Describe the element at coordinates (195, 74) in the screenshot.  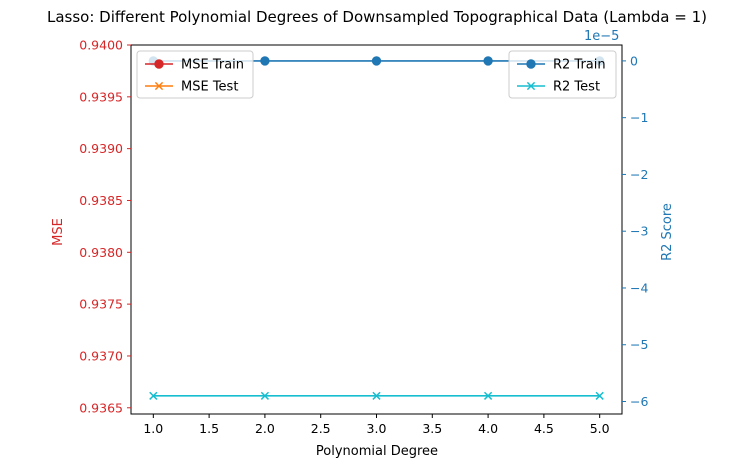
I see `legend-left: MSE Train MSE Test` at that location.